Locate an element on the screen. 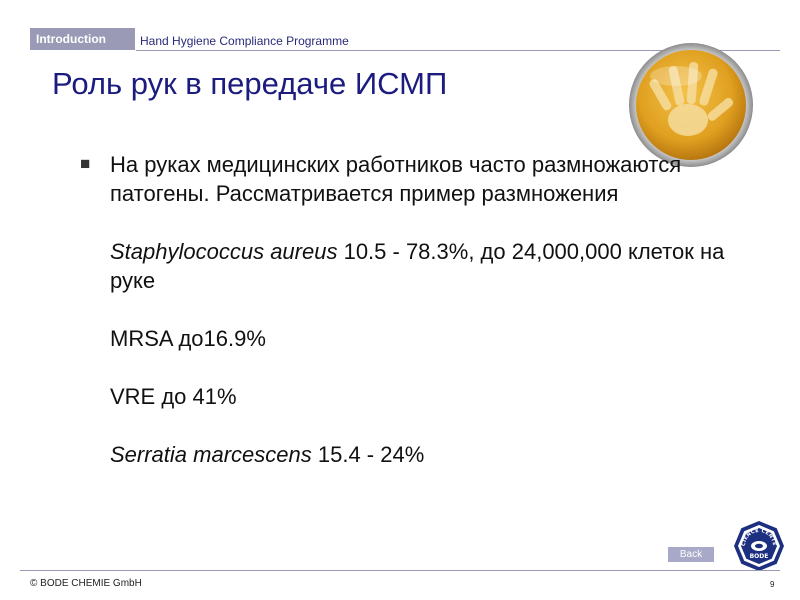  bullet-item: VRE до 41% is located at coordinates (415, 396).